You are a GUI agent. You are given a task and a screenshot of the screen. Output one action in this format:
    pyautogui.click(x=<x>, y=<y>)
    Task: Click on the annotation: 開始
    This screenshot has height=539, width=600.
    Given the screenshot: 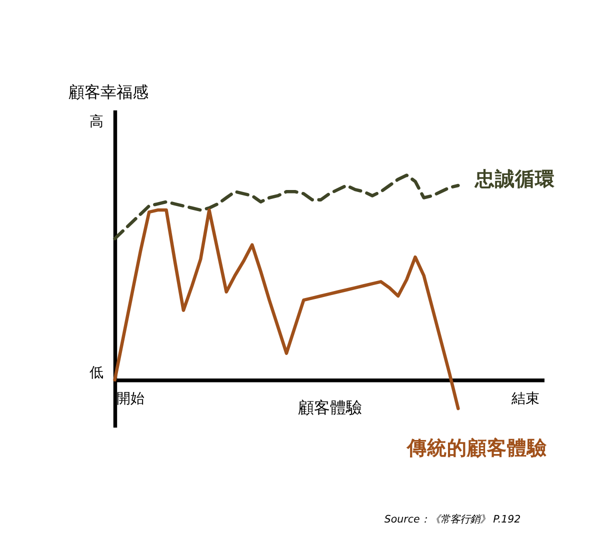 What is the action you would take?
    pyautogui.click(x=130, y=399)
    